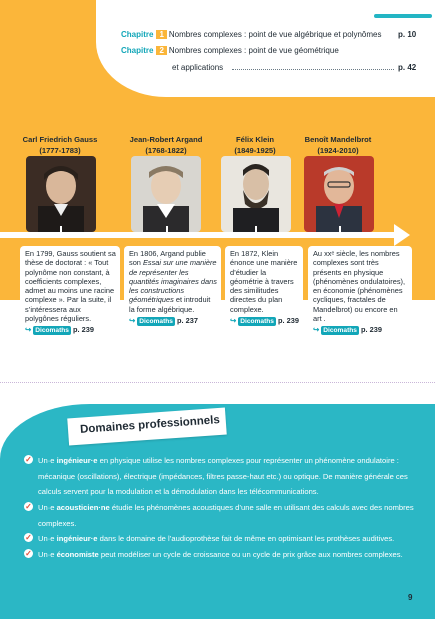 The image size is (435, 619). What do you see at coordinates (402, 235) in the screenshot?
I see `timeline-arrow-icon` at bounding box center [402, 235].